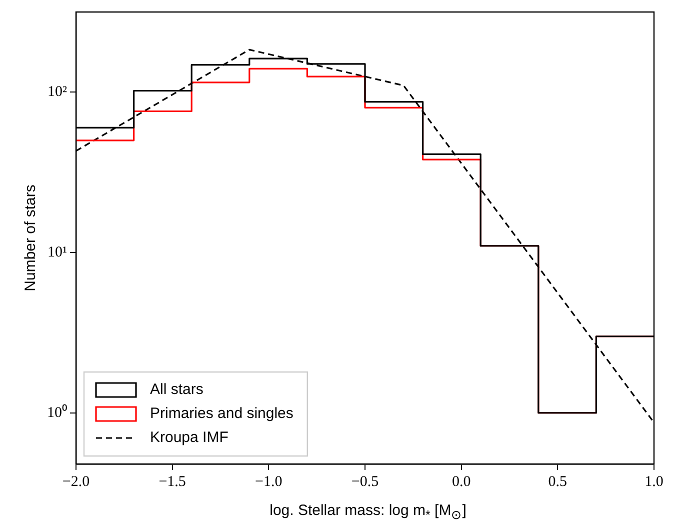  I want to click on x-tick-label: 0.0, so click(461, 482).